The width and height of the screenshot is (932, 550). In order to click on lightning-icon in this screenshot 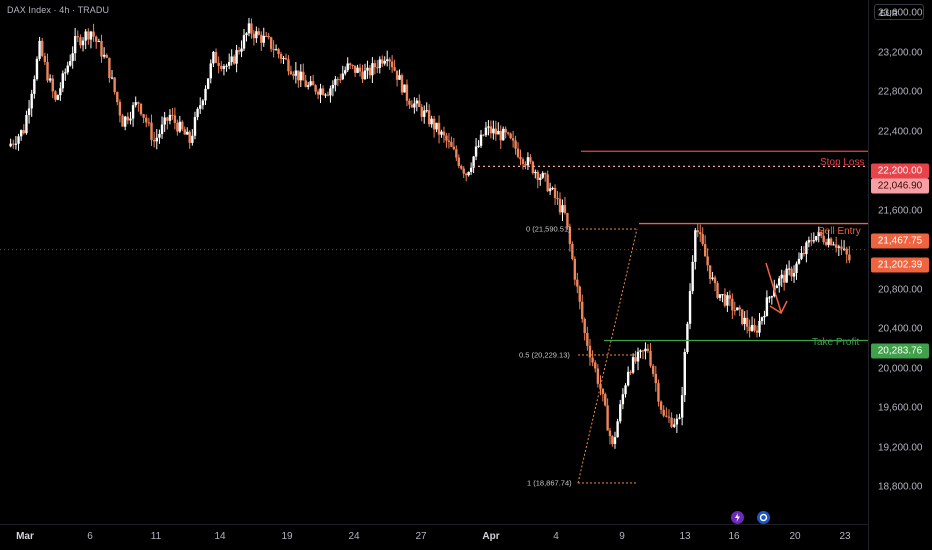, I will do `click(737, 517)`.